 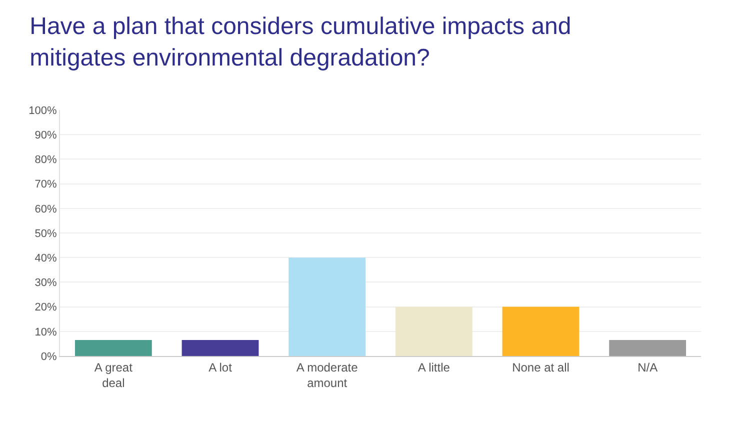 What do you see at coordinates (46, 283) in the screenshot?
I see `y-tick-label: 30%` at bounding box center [46, 283].